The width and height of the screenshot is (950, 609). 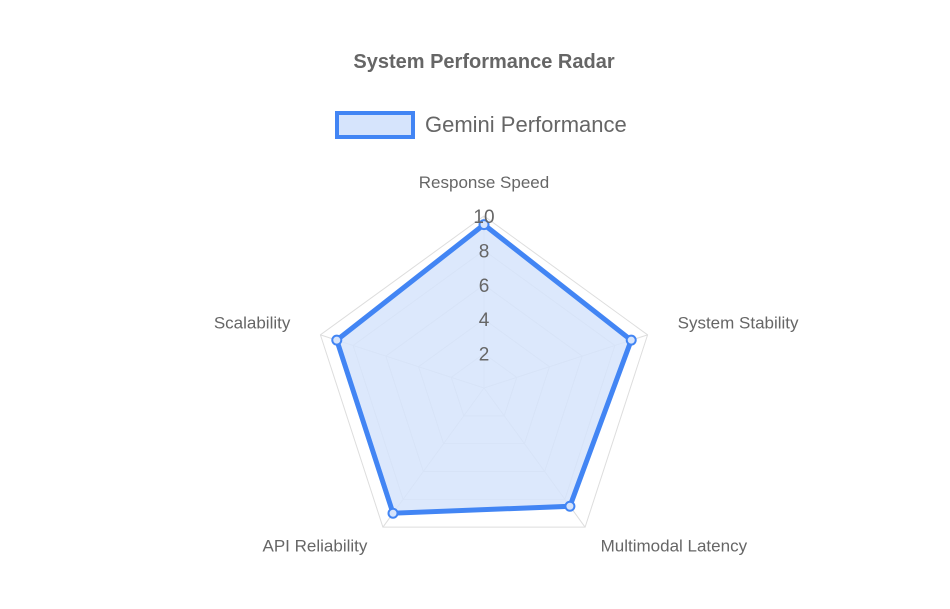 I want to click on legend: Gemini Performance, so click(x=481, y=125).